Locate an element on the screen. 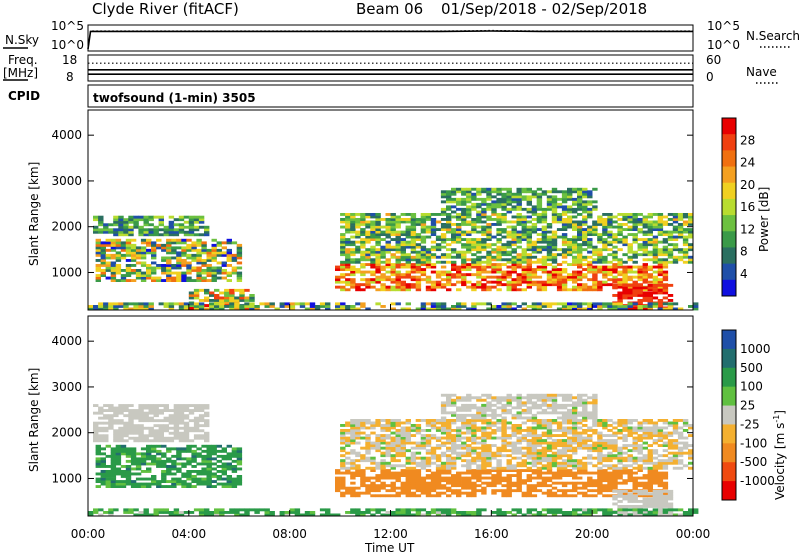 Image resolution: width=800 pixels, height=554 pixels. freq-tick-top: 18 is located at coordinates (69, 60).